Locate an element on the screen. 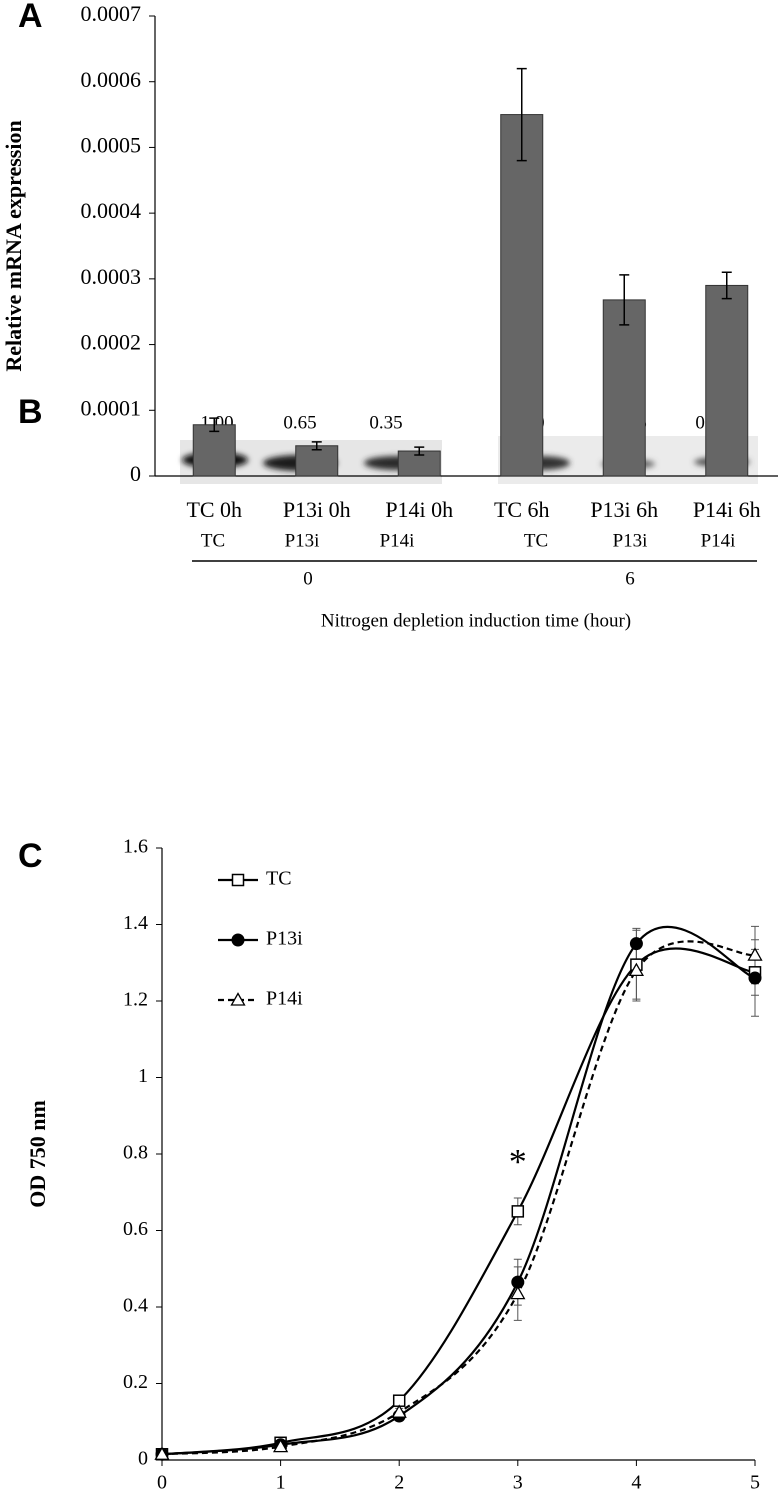 The width and height of the screenshot is (784, 1500). x-tick-label: 2 is located at coordinates (399, 1483).